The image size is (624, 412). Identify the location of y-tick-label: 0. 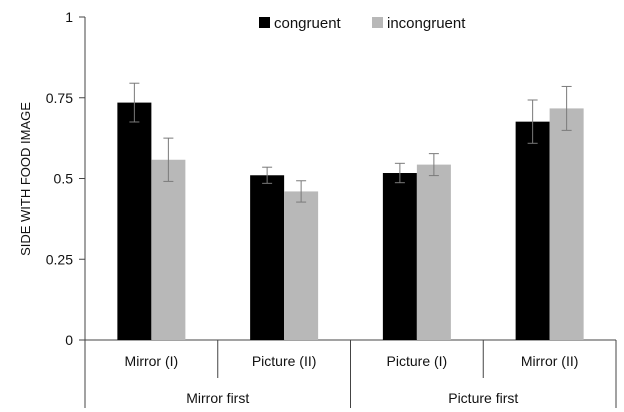
(69, 340).